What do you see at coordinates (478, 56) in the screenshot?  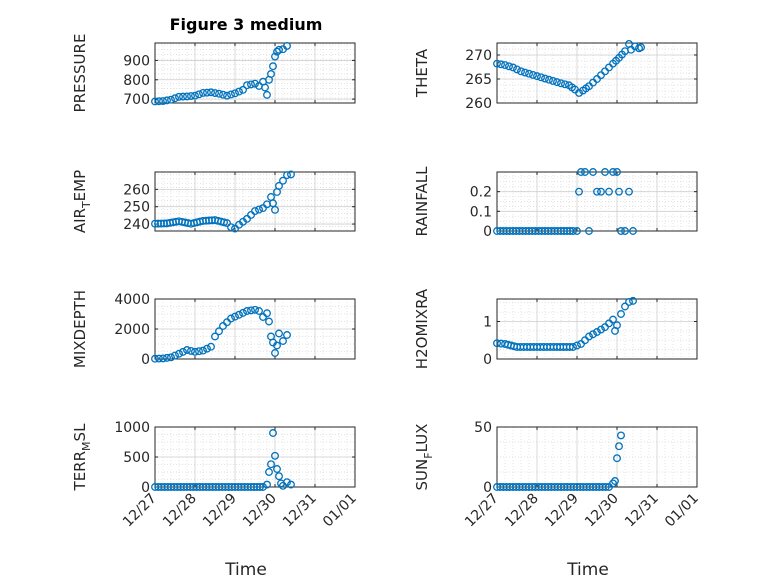 I see `y-tick-label: 270` at bounding box center [478, 56].